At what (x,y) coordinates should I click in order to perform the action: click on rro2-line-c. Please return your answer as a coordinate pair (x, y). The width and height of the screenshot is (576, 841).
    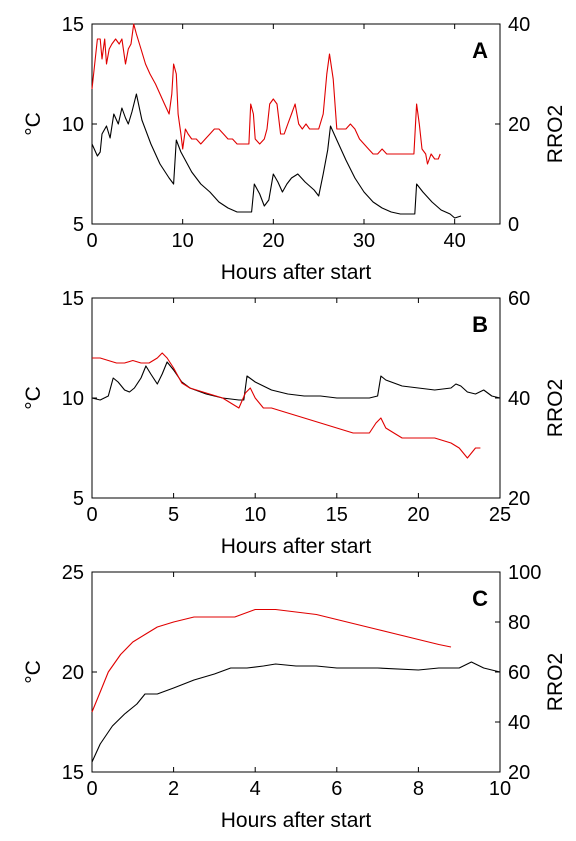
    Looking at the image, I should click on (271, 660).